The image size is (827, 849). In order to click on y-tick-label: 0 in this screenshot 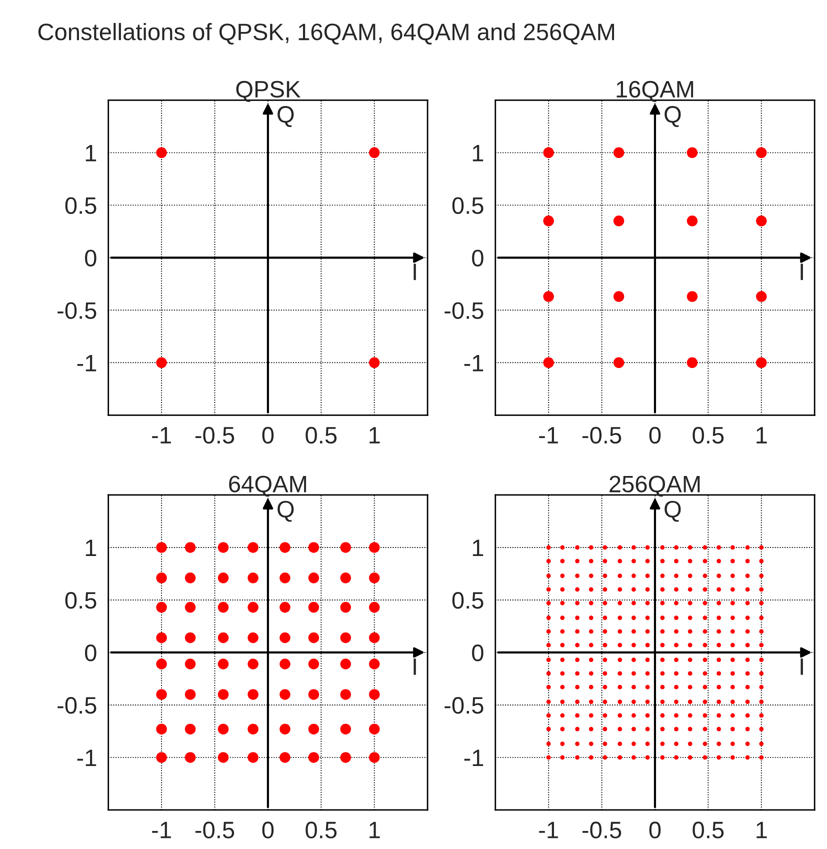, I will do `click(90, 258)`.